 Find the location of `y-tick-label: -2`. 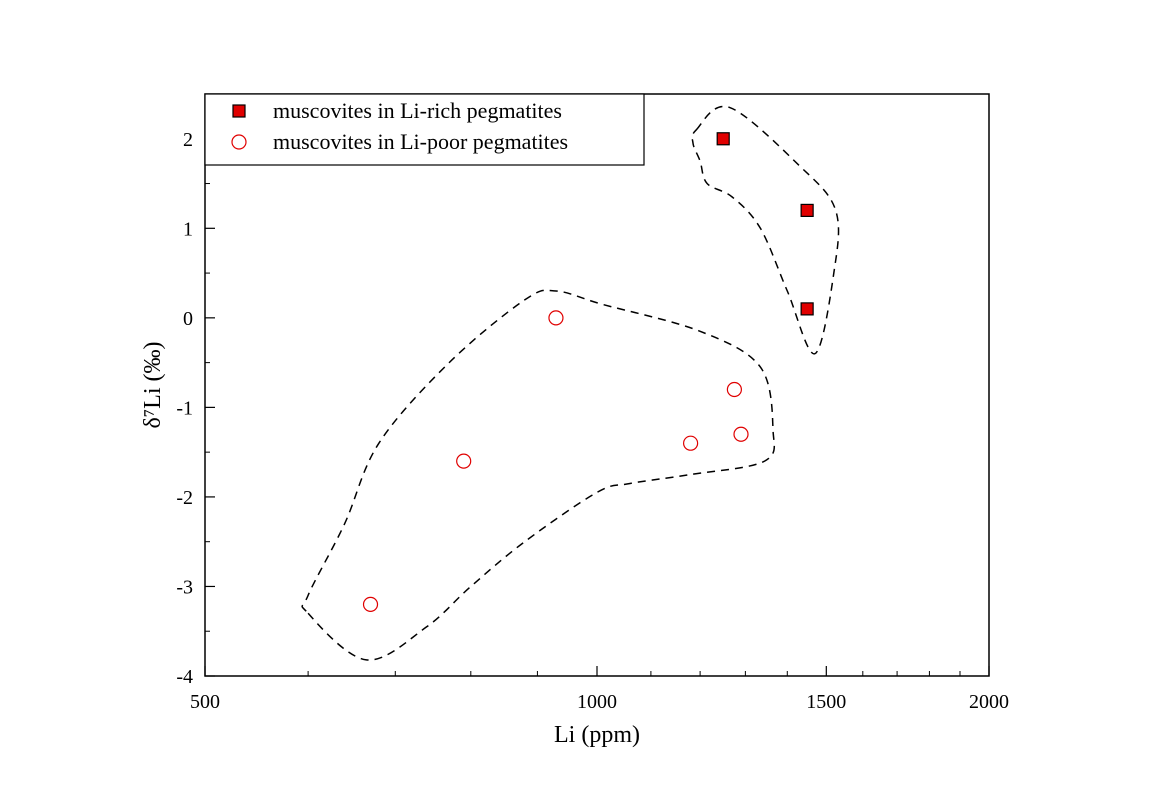

y-tick-label: -2 is located at coordinates (184, 498).